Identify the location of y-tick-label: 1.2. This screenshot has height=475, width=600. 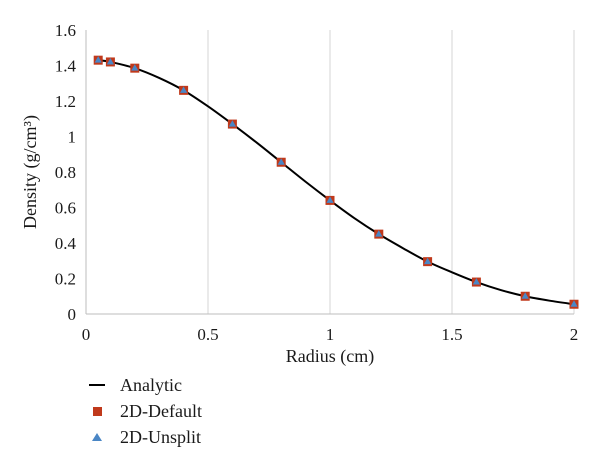
(65, 101).